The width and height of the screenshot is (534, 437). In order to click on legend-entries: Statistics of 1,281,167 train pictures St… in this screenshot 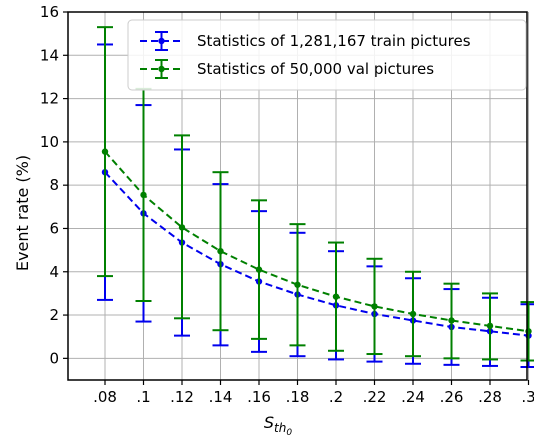, I will do `click(305, 55)`.